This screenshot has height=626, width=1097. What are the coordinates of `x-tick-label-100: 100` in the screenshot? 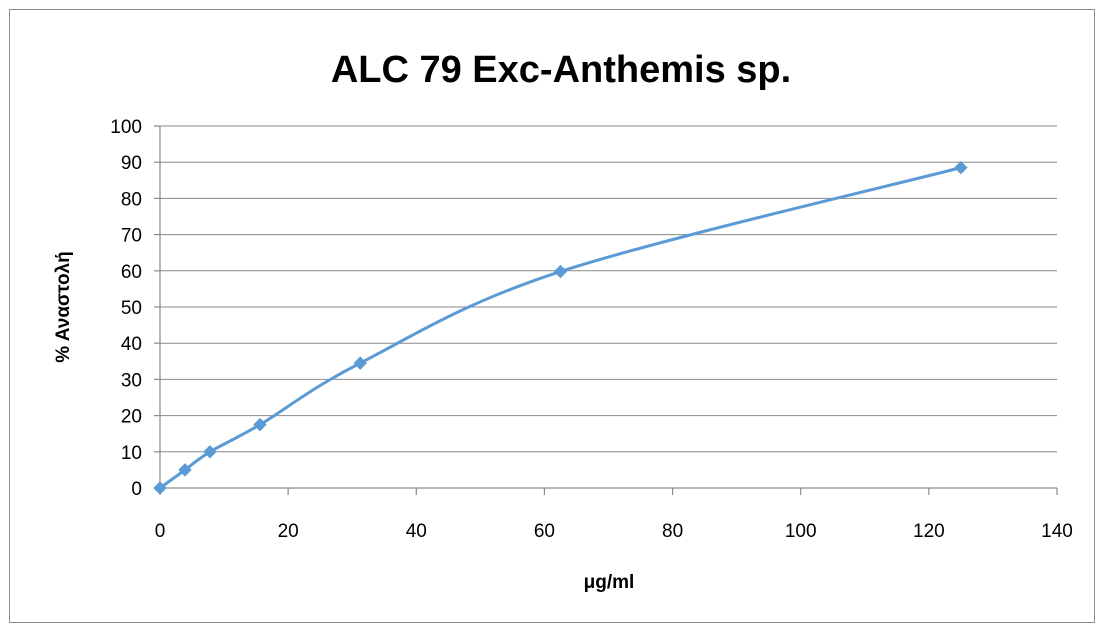 It's located at (801, 531).